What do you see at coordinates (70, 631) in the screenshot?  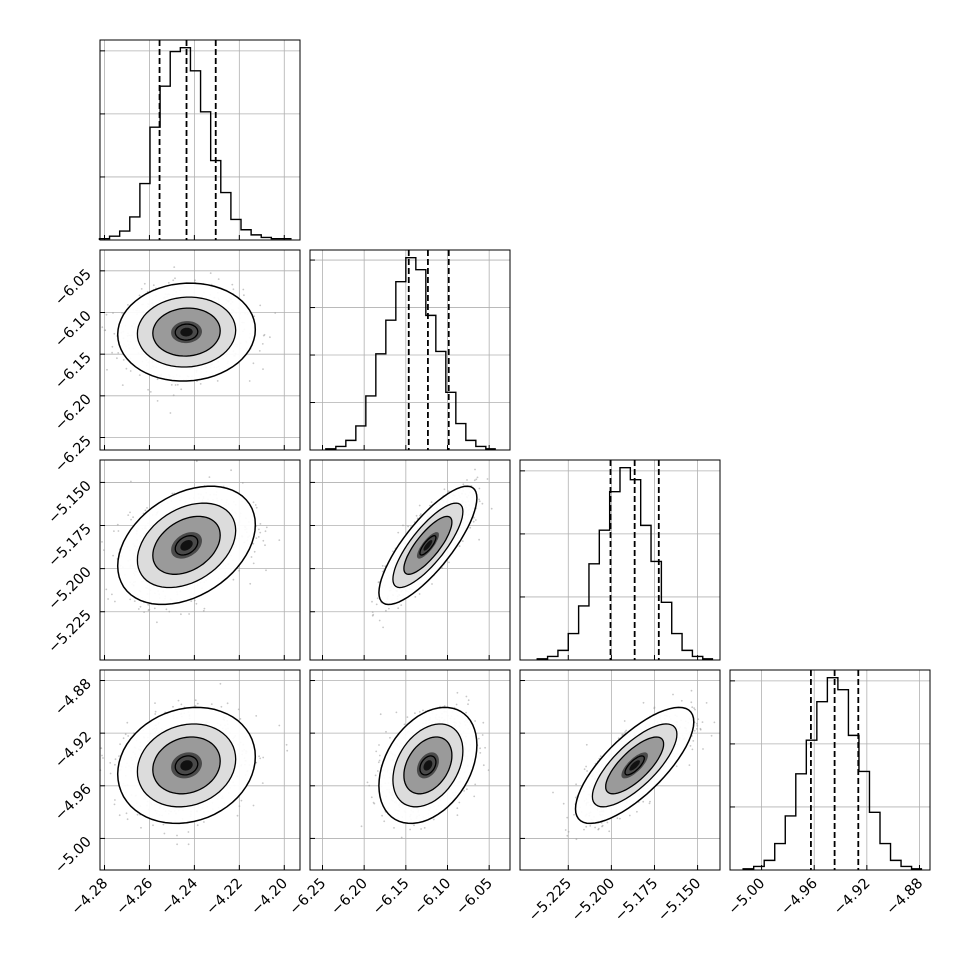 I see `y-tick-label: −5.225` at bounding box center [70, 631].